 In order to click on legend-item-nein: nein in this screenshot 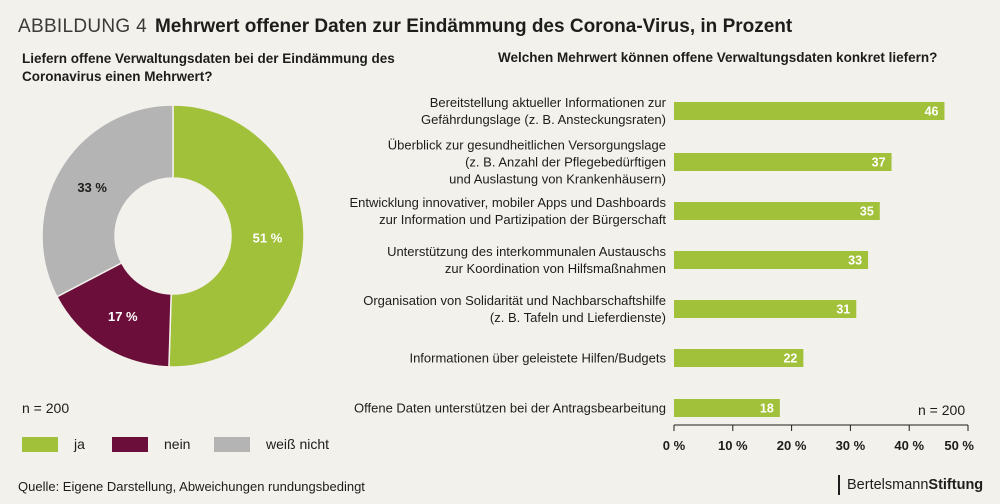, I will do `click(151, 444)`.